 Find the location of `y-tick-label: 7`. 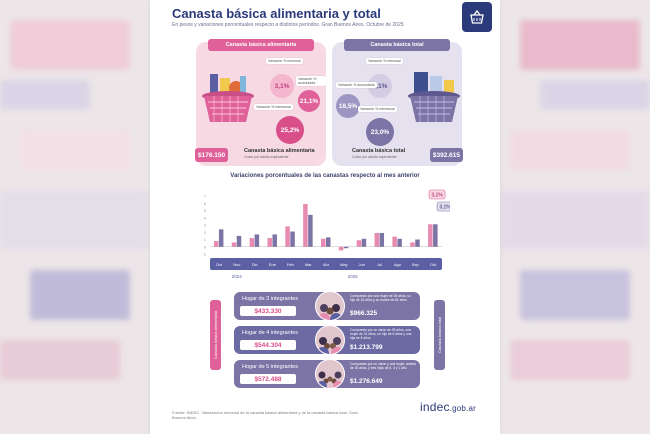

y-tick-label: 7 is located at coordinates (205, 196).